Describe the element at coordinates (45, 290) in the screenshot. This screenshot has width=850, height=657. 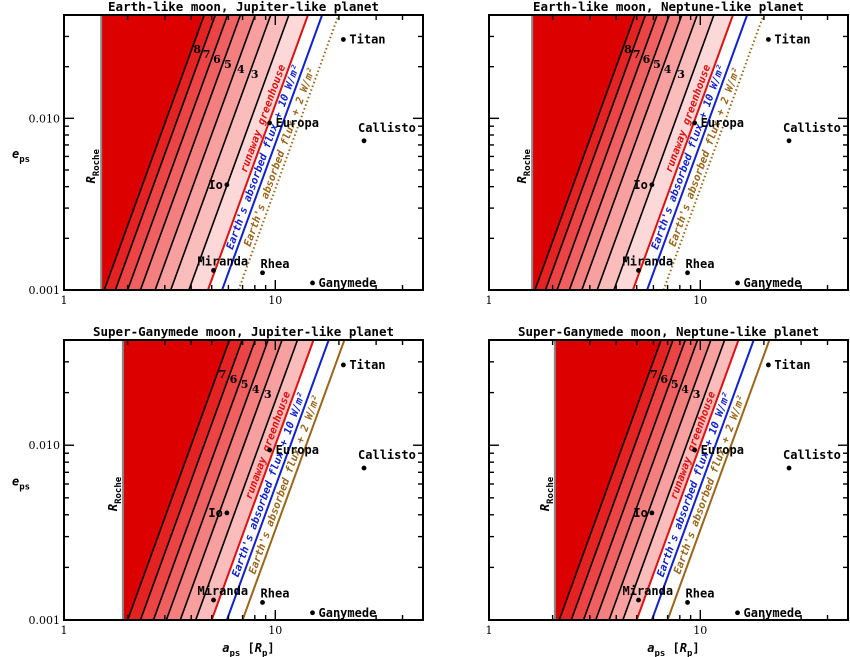
I see `y-tick-label: 0.001` at that location.